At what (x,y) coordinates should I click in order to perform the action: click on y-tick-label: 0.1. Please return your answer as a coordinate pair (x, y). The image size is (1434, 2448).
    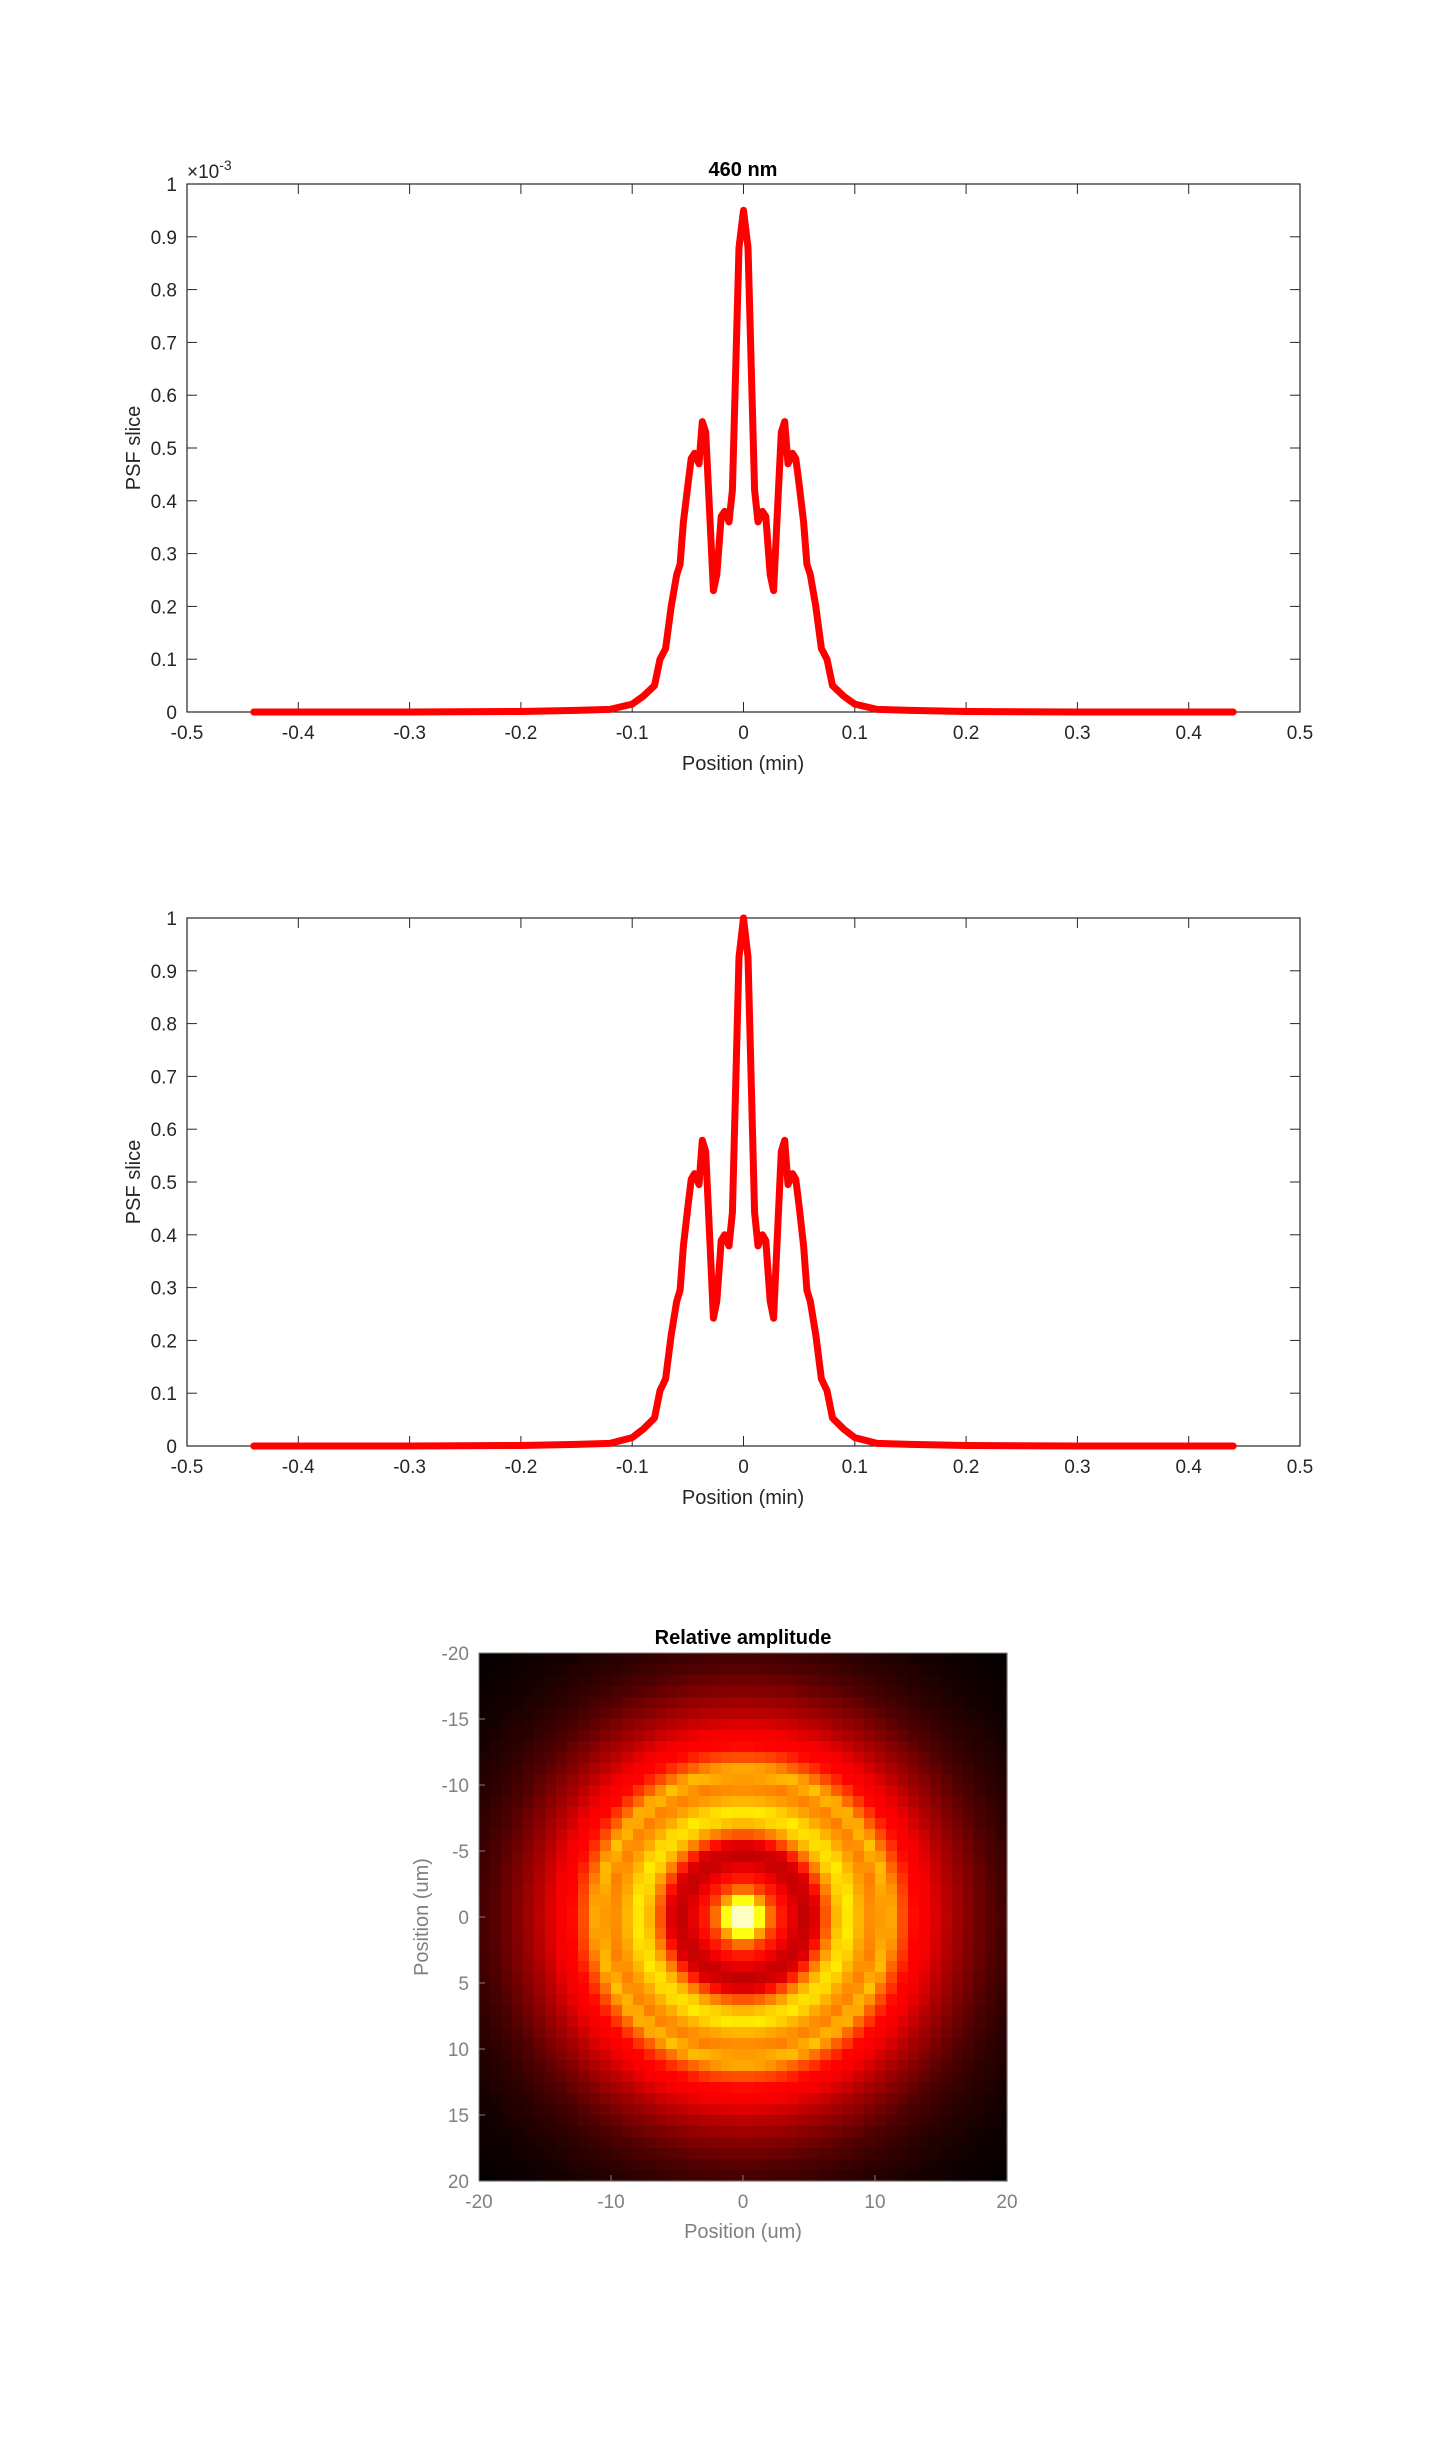
    Looking at the image, I should click on (164, 660).